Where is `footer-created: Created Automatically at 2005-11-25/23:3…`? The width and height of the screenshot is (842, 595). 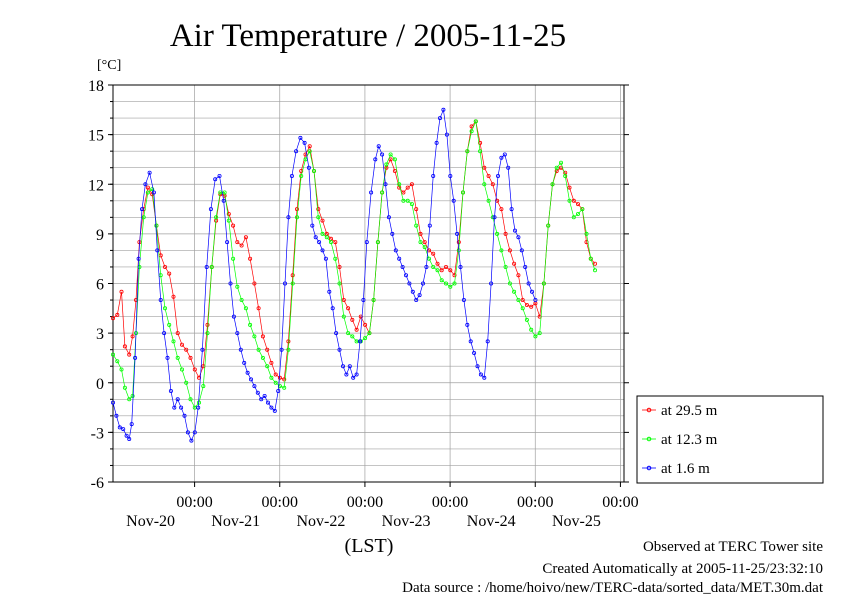
footer-created: Created Automatically at 2005-11-25/23:3… is located at coordinates (682, 569).